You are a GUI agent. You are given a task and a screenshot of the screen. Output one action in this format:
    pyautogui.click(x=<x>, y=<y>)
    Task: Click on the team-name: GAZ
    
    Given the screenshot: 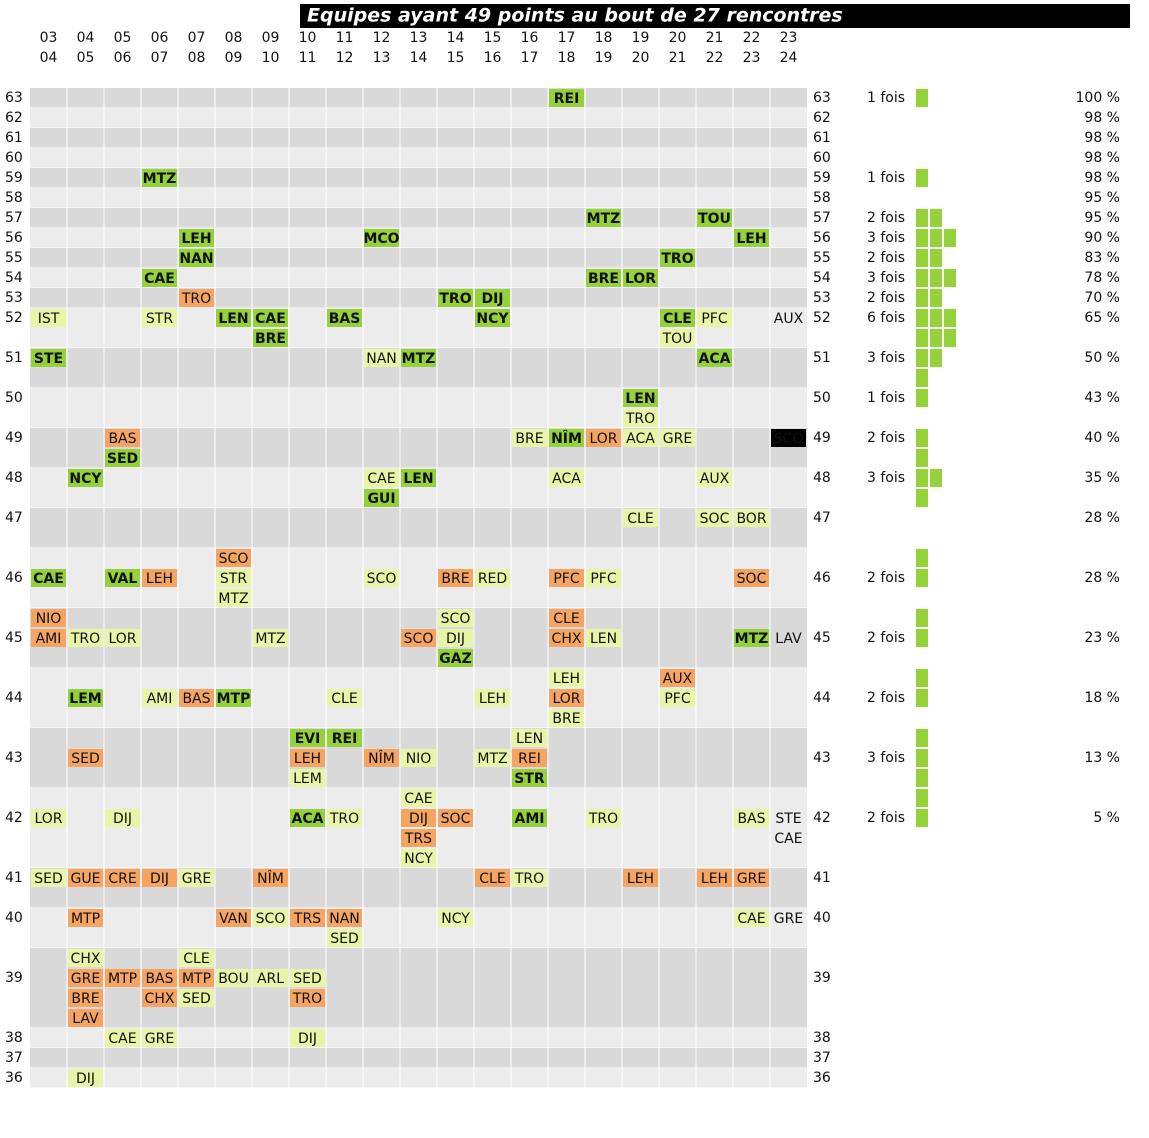 What is the action you would take?
    pyautogui.click(x=455, y=659)
    